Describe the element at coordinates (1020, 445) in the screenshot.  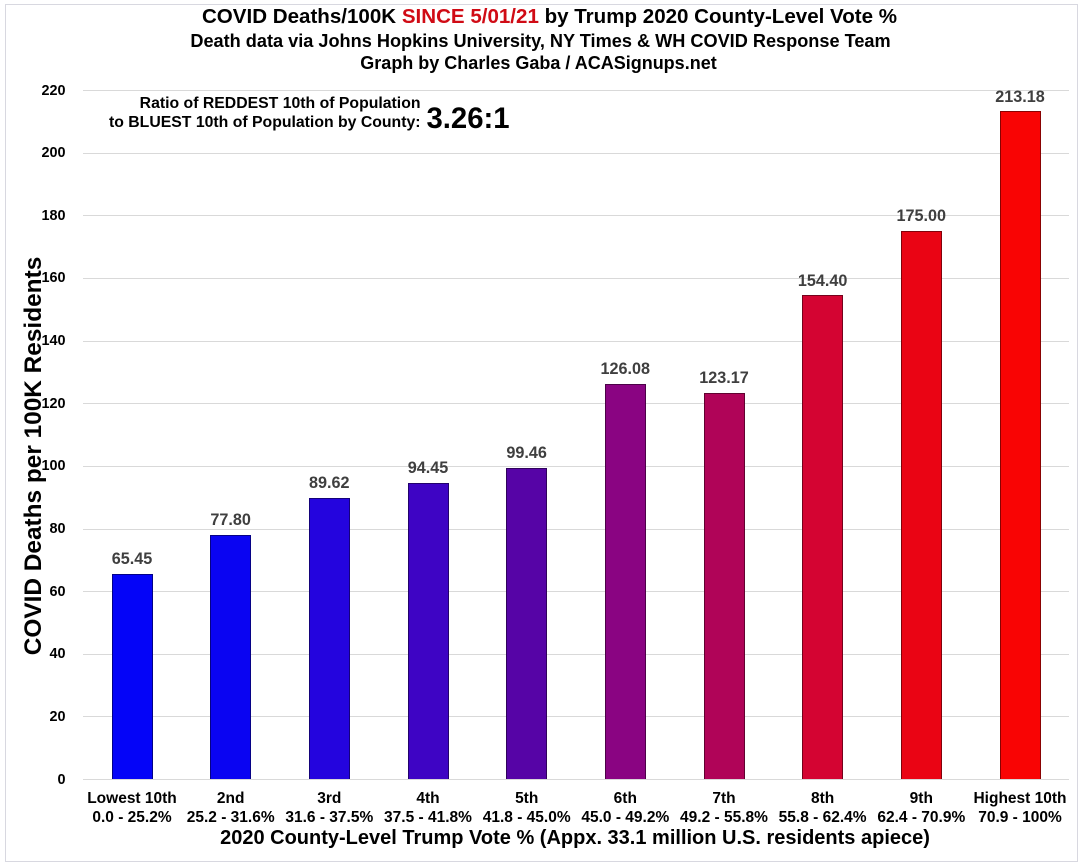
I see `bar-Highest 10th` at that location.